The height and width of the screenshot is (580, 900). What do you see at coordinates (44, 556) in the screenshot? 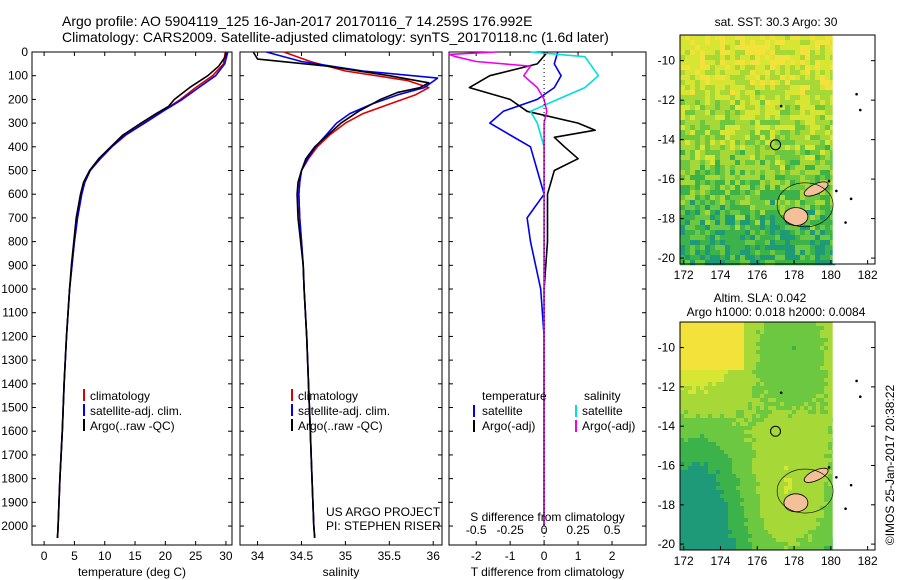
I see `temperature-xtick-label: 0` at bounding box center [44, 556].